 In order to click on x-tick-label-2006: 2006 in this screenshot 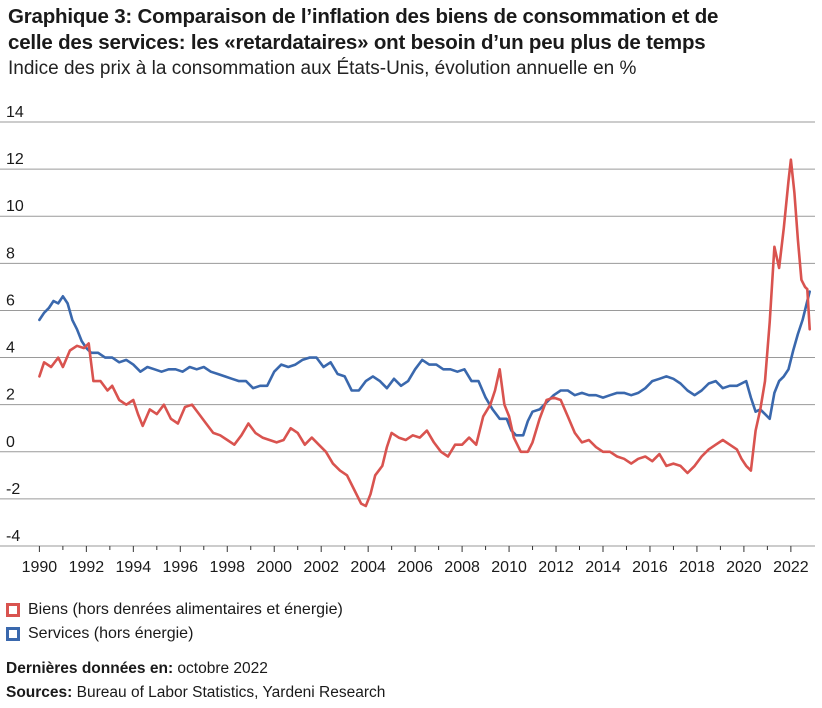, I will do `click(415, 567)`.